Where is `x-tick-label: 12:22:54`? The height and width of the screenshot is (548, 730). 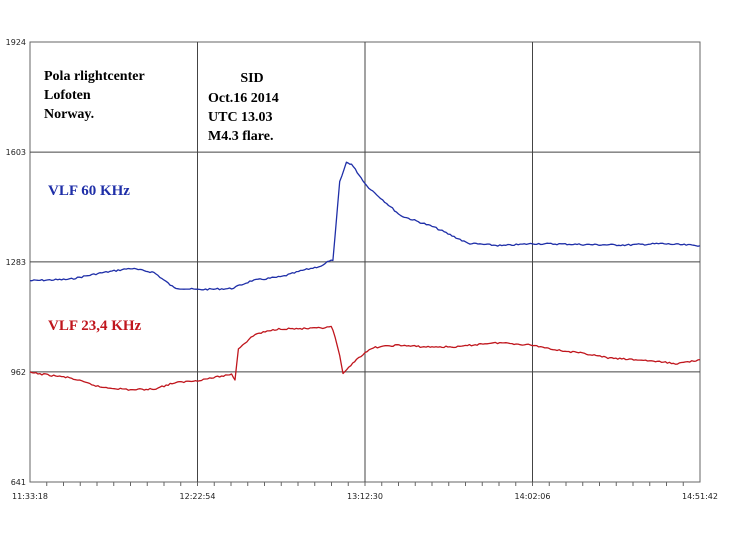 x-tick-label: 12:22:54 is located at coordinates (198, 496).